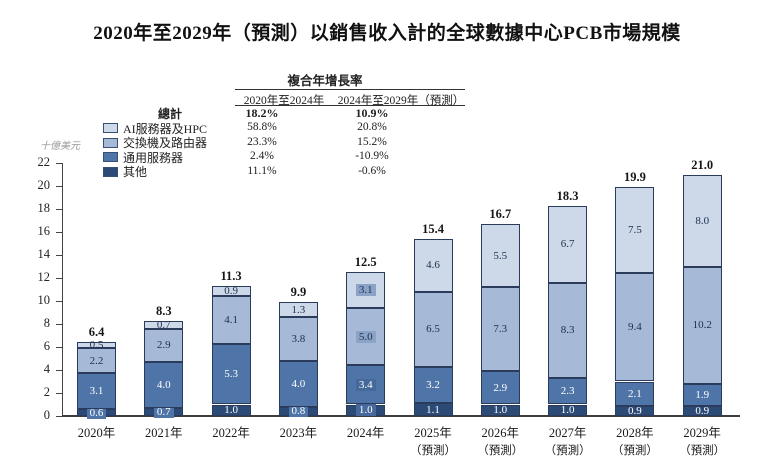 The height and width of the screenshot is (464, 774). What do you see at coordinates (350, 105) in the screenshot?
I see `cagr-rule-bottom` at bounding box center [350, 105].